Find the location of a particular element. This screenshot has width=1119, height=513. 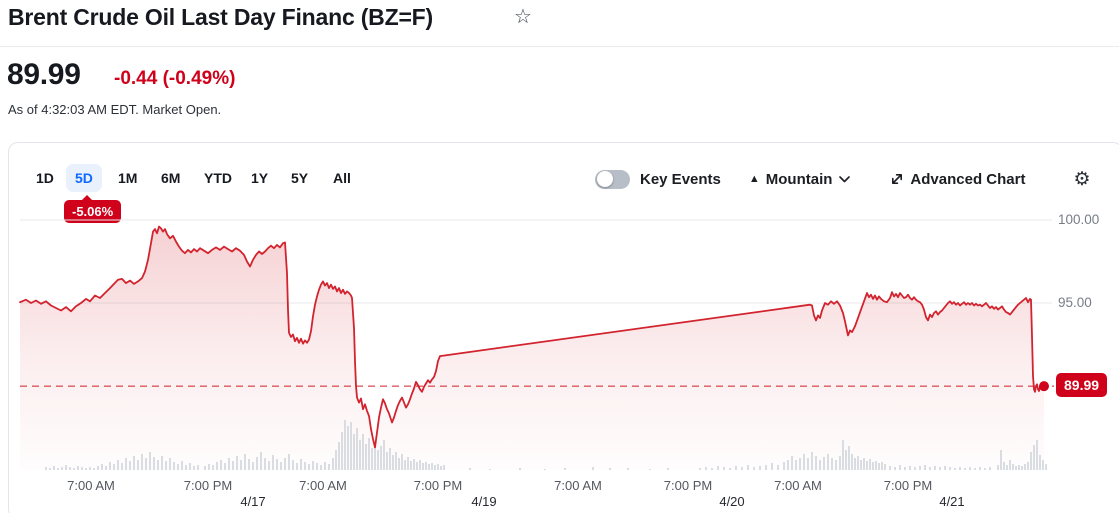

y-axis-tick: 100.00 is located at coordinates (1079, 219).